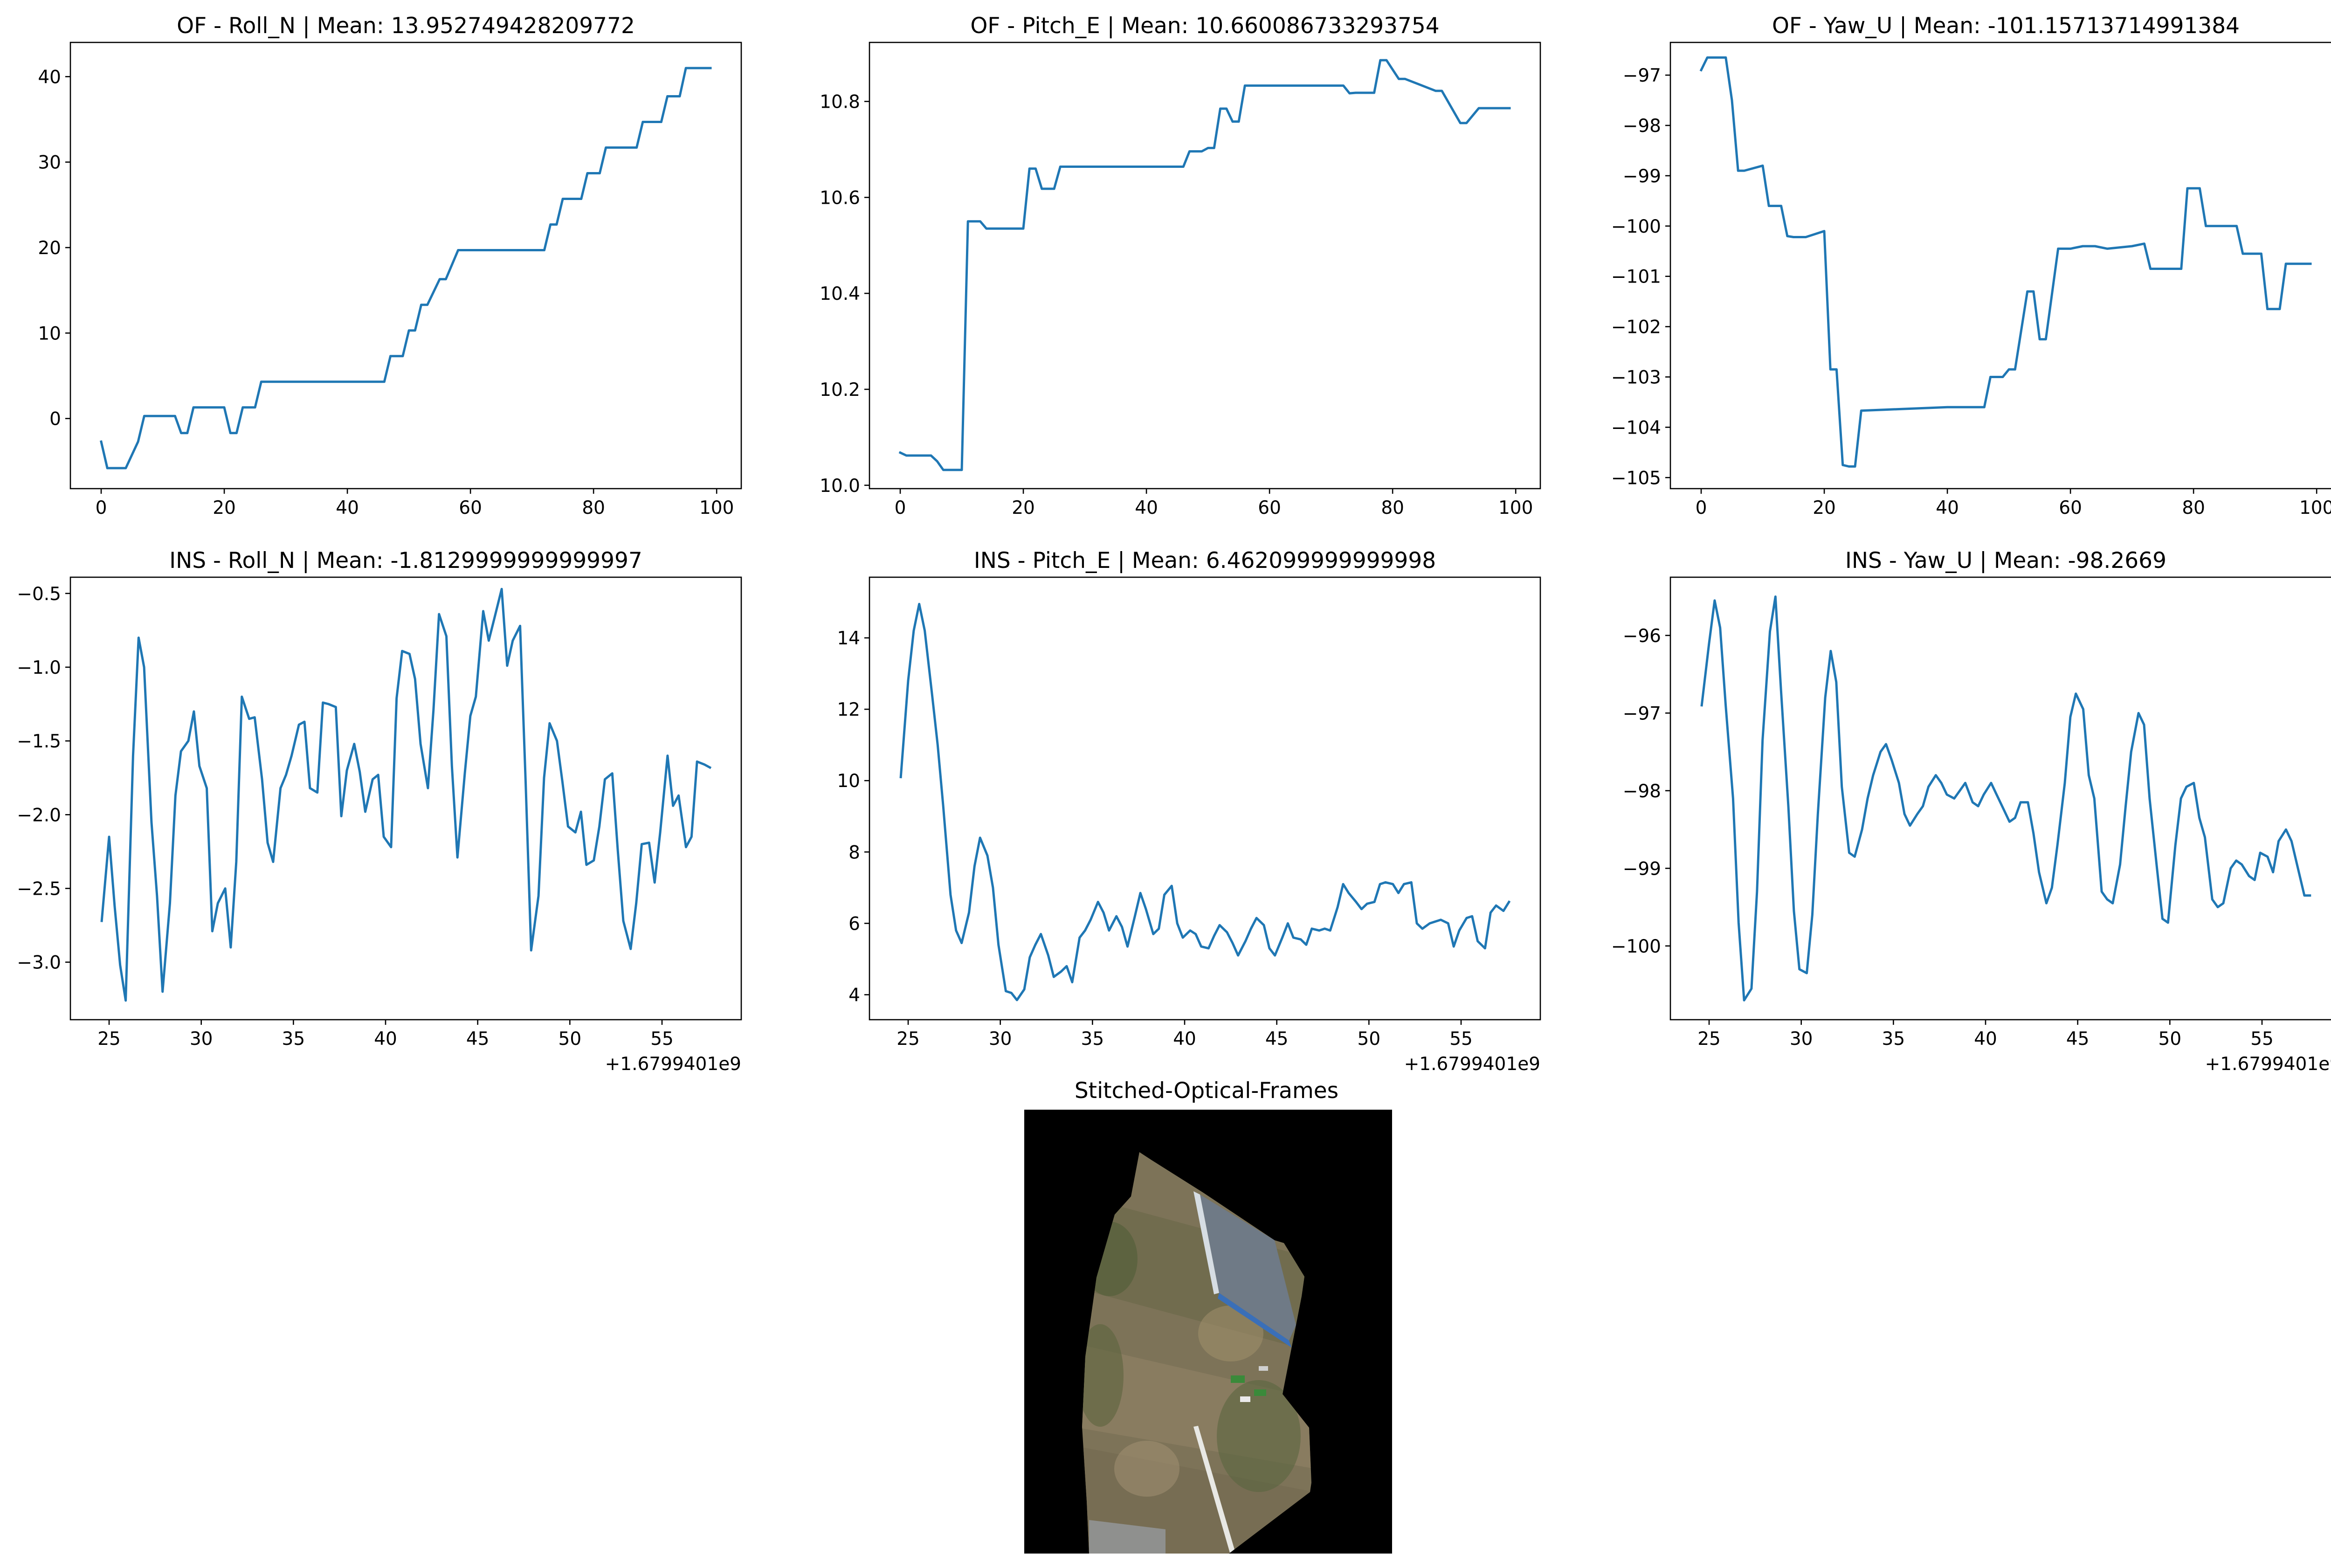 This screenshot has width=2331, height=1568. Describe the element at coordinates (55, 419) in the screenshot. I see `y-tick-label: 0` at that location.